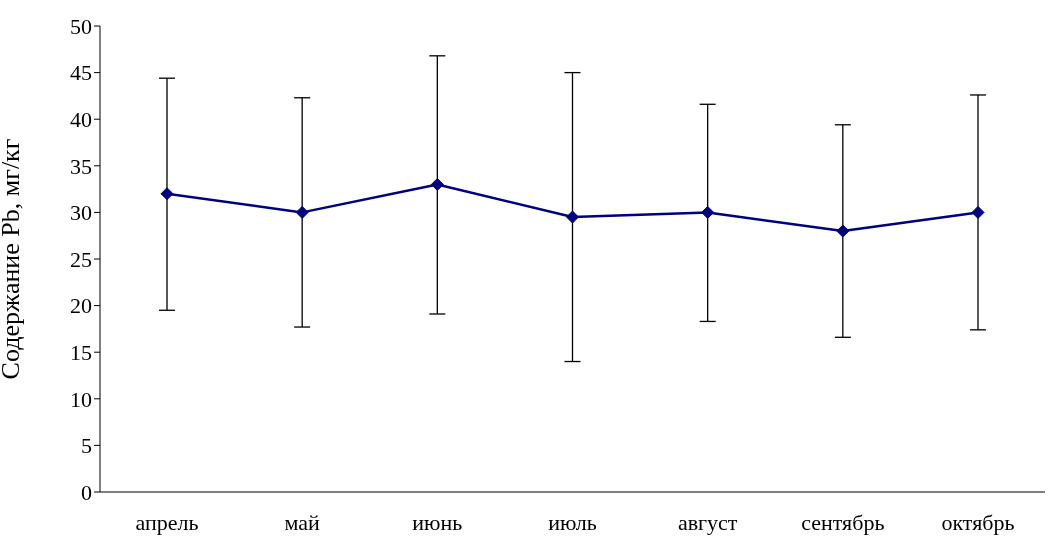  I want to click on x-tick-label: июль, so click(572, 522).